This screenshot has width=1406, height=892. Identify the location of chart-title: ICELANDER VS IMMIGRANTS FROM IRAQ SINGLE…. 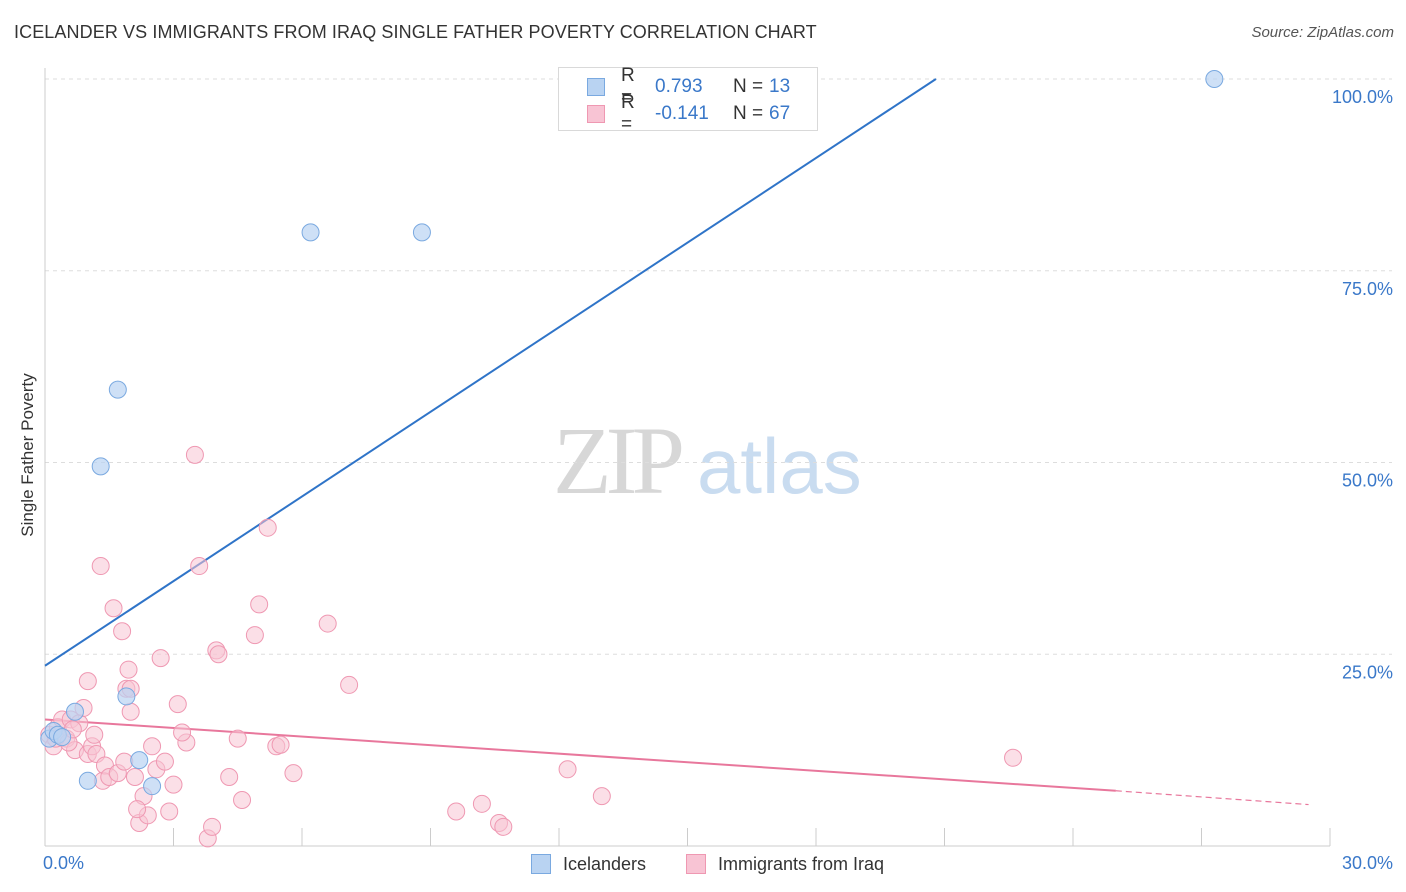
(415, 32).